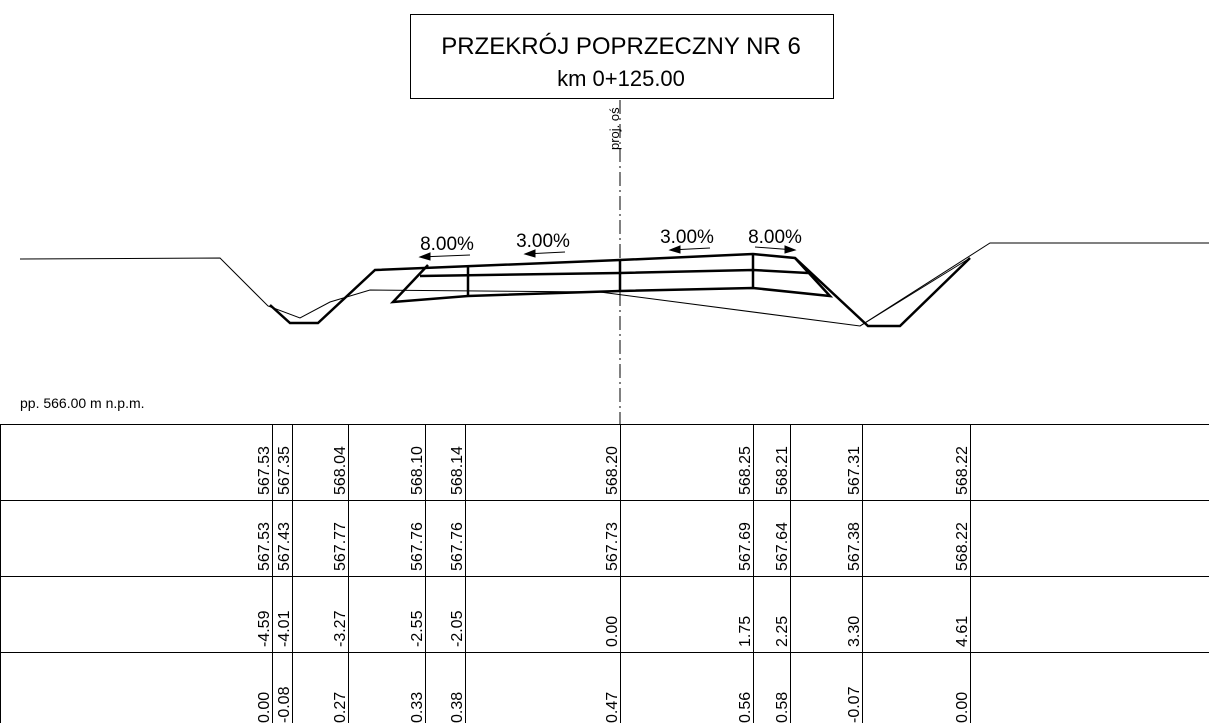 Image resolution: width=1209 pixels, height=723 pixels. I want to click on table-cell: 568.20, so click(612, 470).